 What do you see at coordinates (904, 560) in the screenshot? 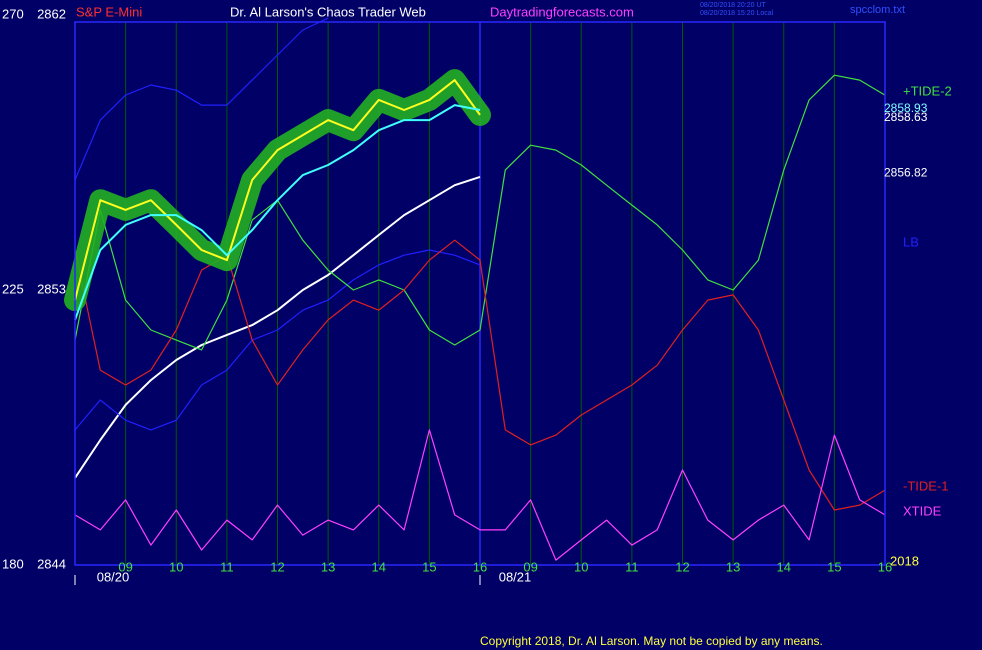
I see `year-label: 2018` at bounding box center [904, 560].